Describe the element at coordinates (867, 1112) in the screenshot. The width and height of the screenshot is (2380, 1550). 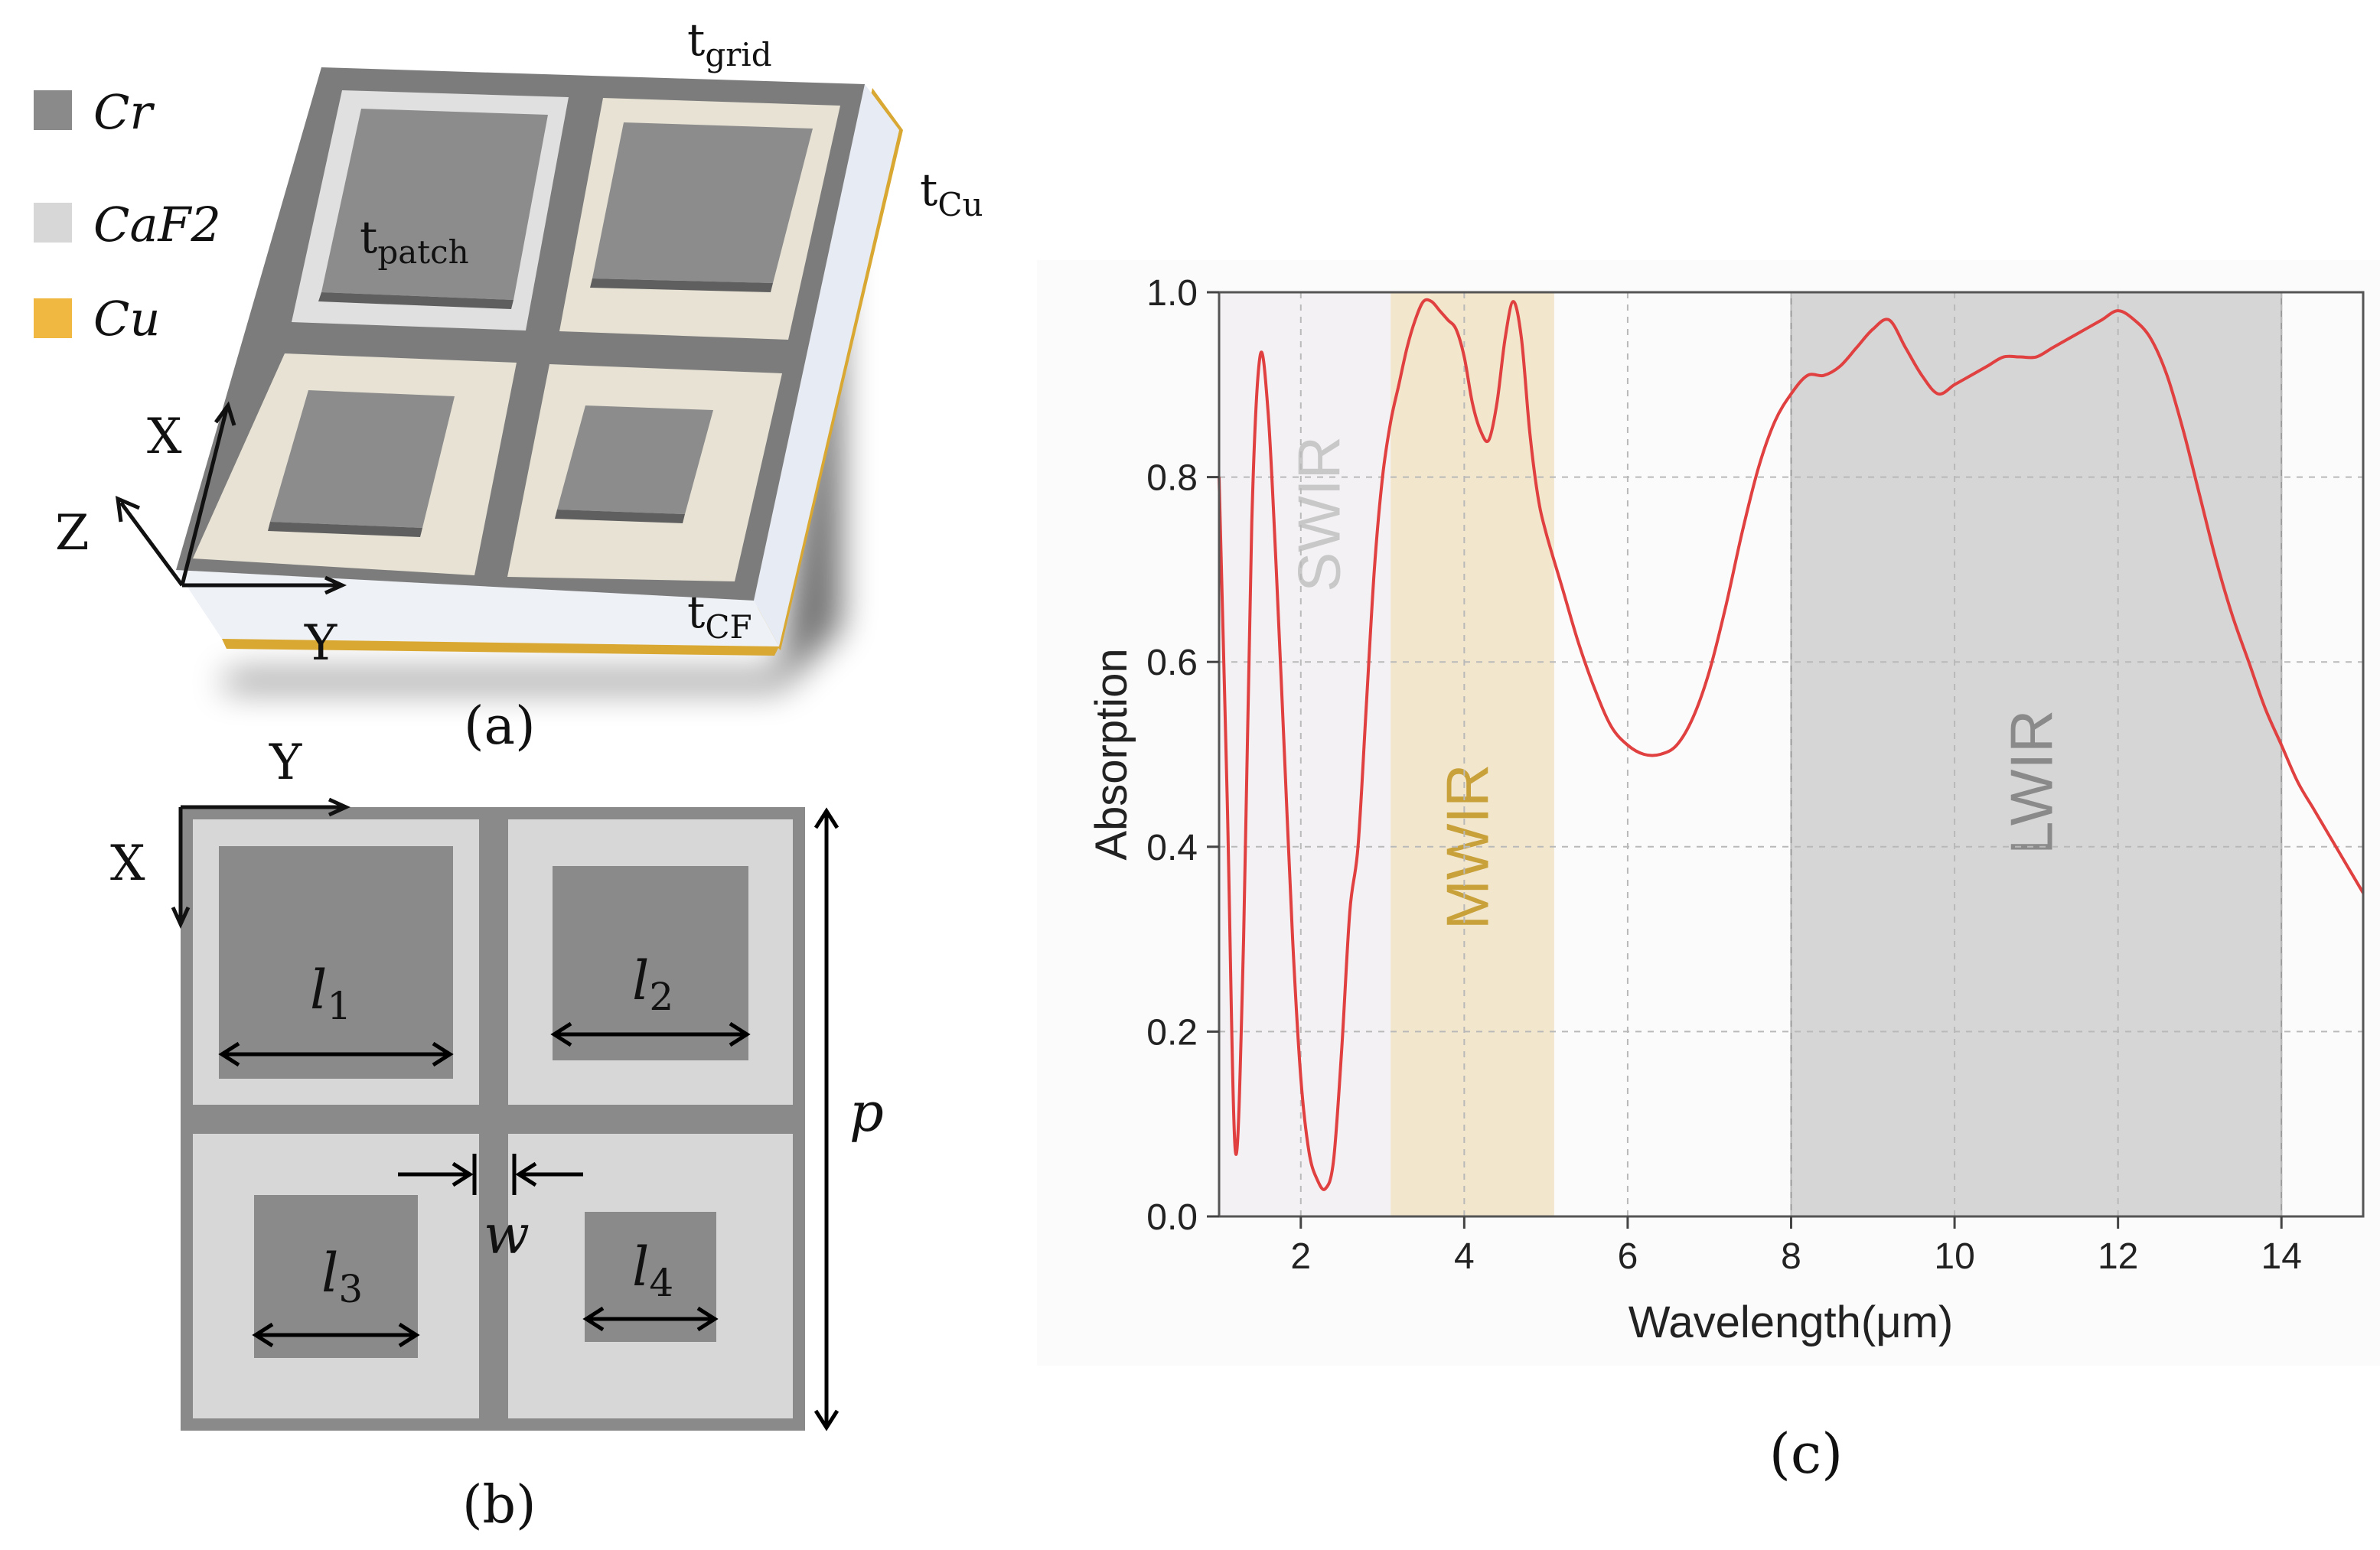
I see `label-p: p` at that location.